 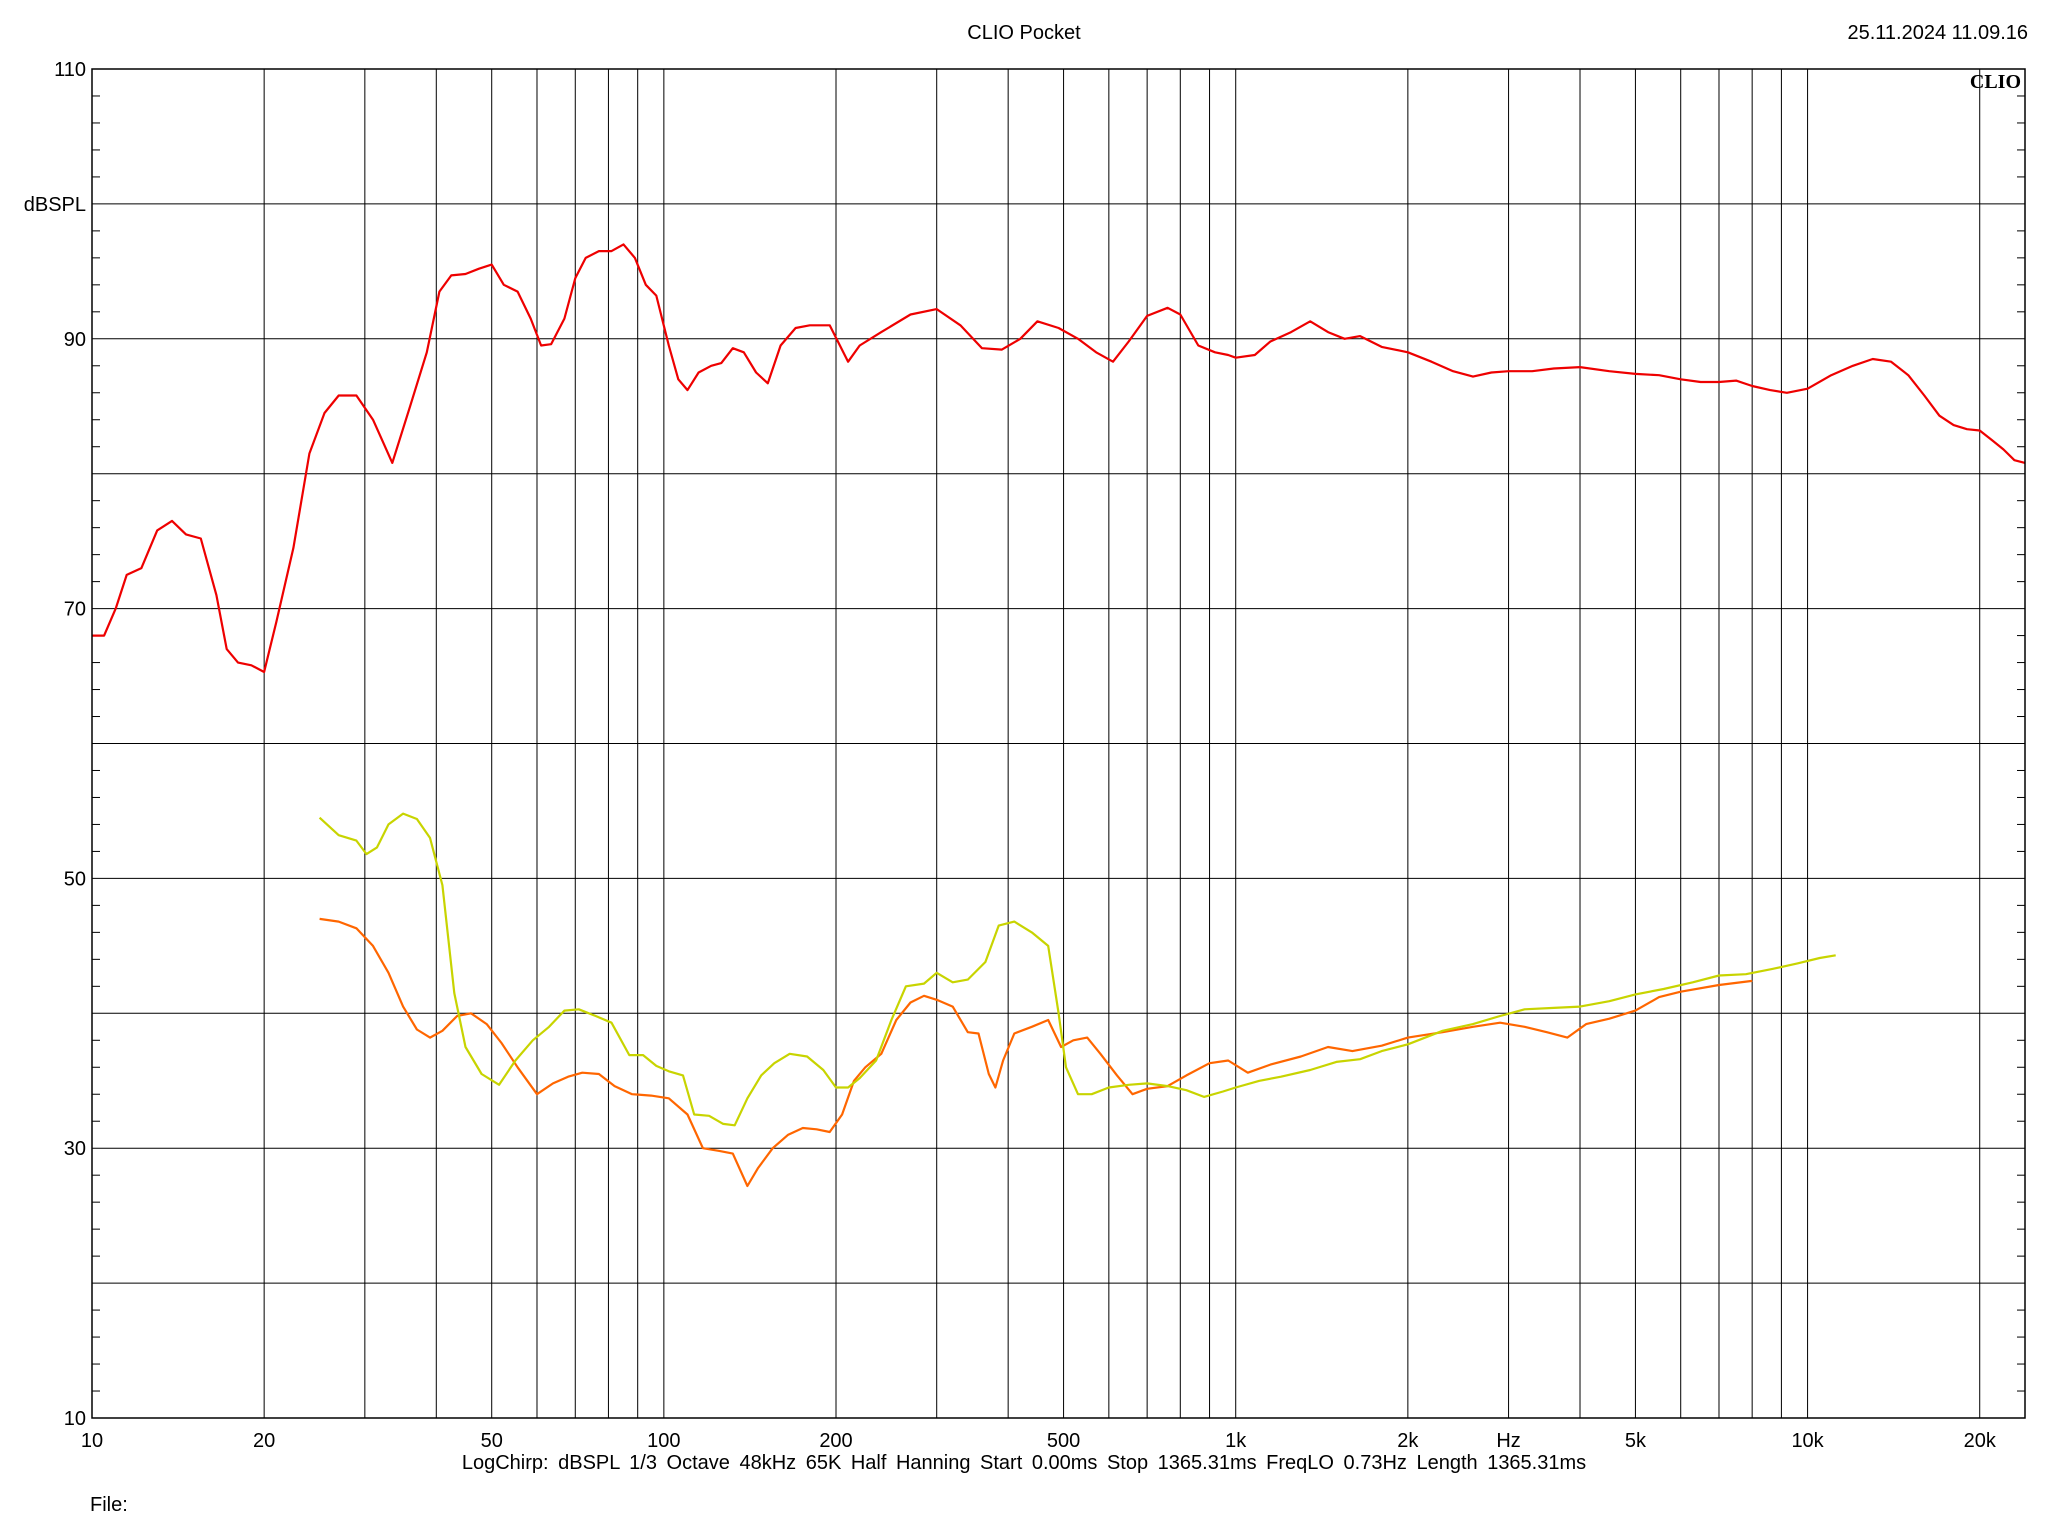 I want to click on x-tick-label: 5k, so click(x=1636, y=1441).